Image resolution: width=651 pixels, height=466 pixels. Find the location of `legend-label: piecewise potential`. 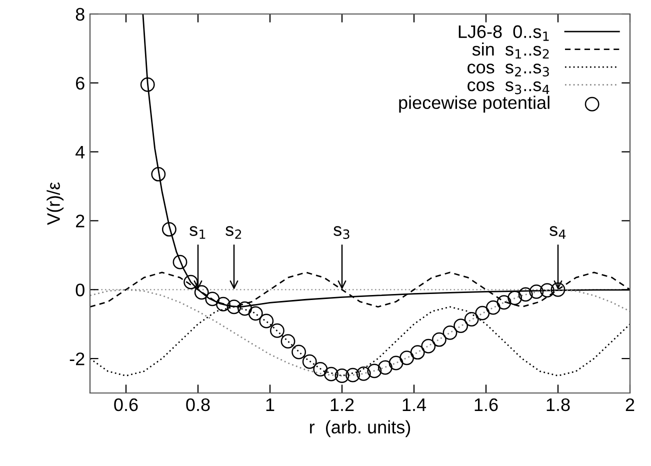

legend-label: piecewise potential is located at coordinates (474, 104).